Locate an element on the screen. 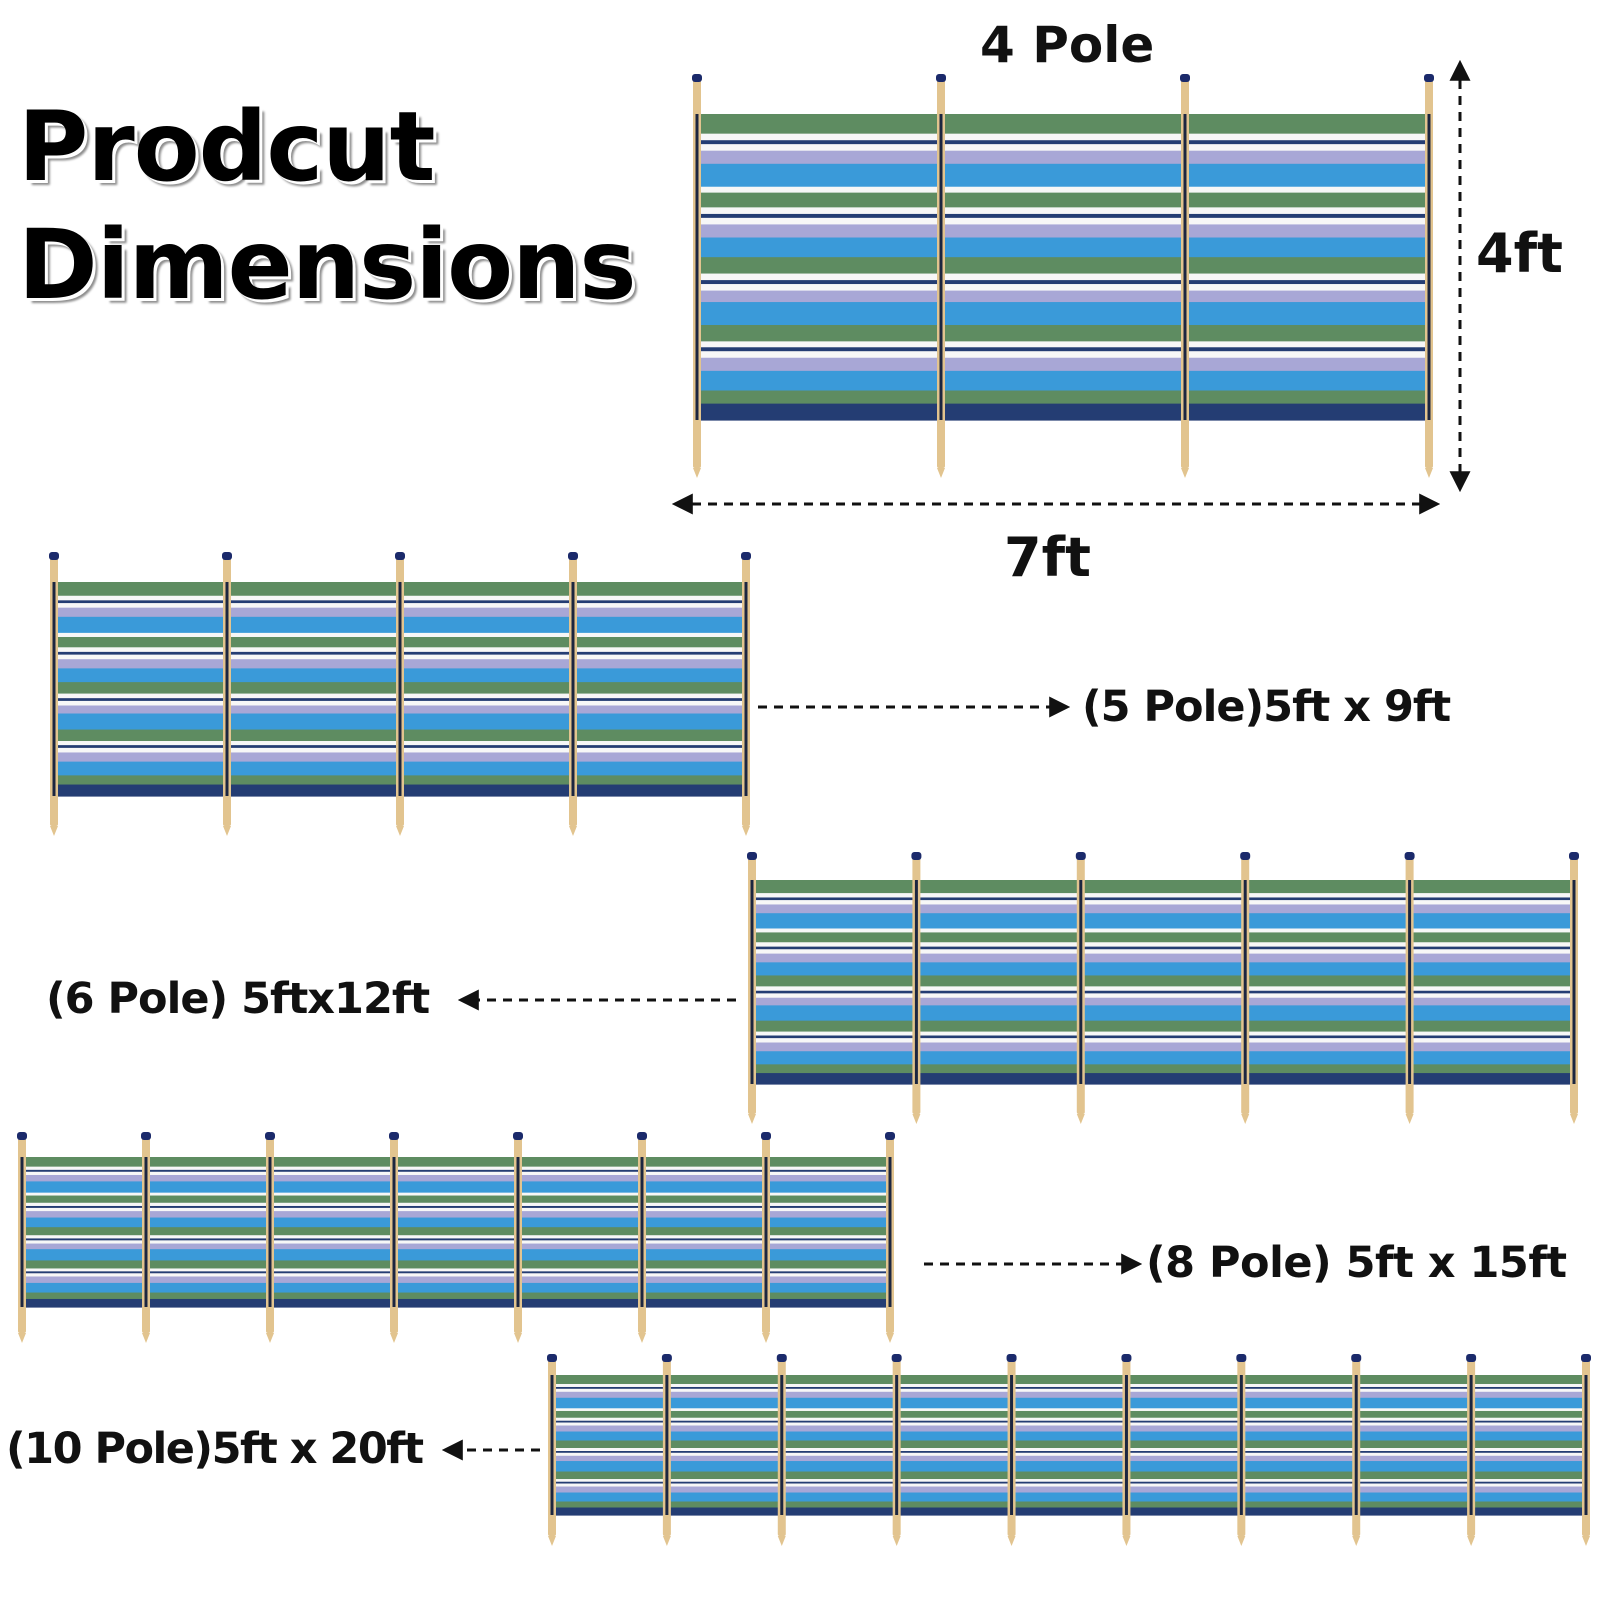 The image size is (1600, 1600). windbreak-5-pole is located at coordinates (400, 694).